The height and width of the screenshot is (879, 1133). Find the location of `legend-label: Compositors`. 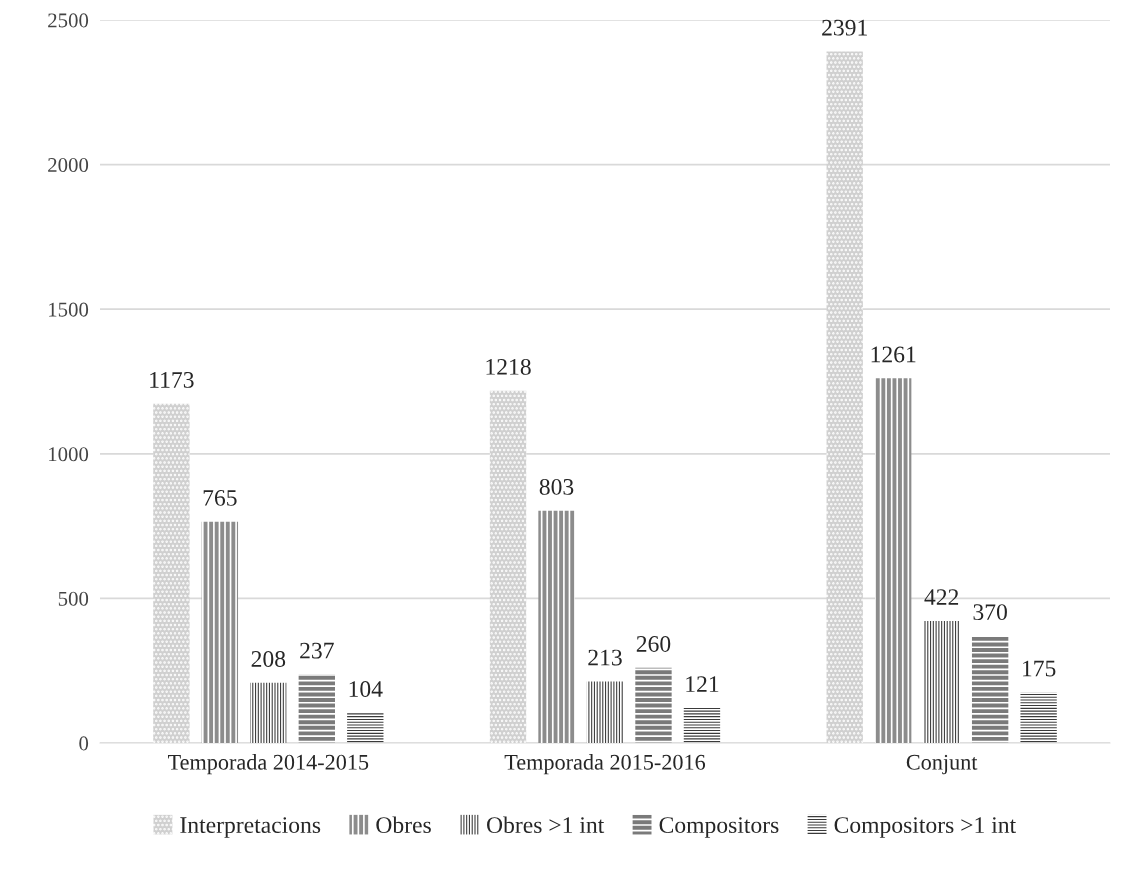

legend-label: Compositors is located at coordinates (719, 827).